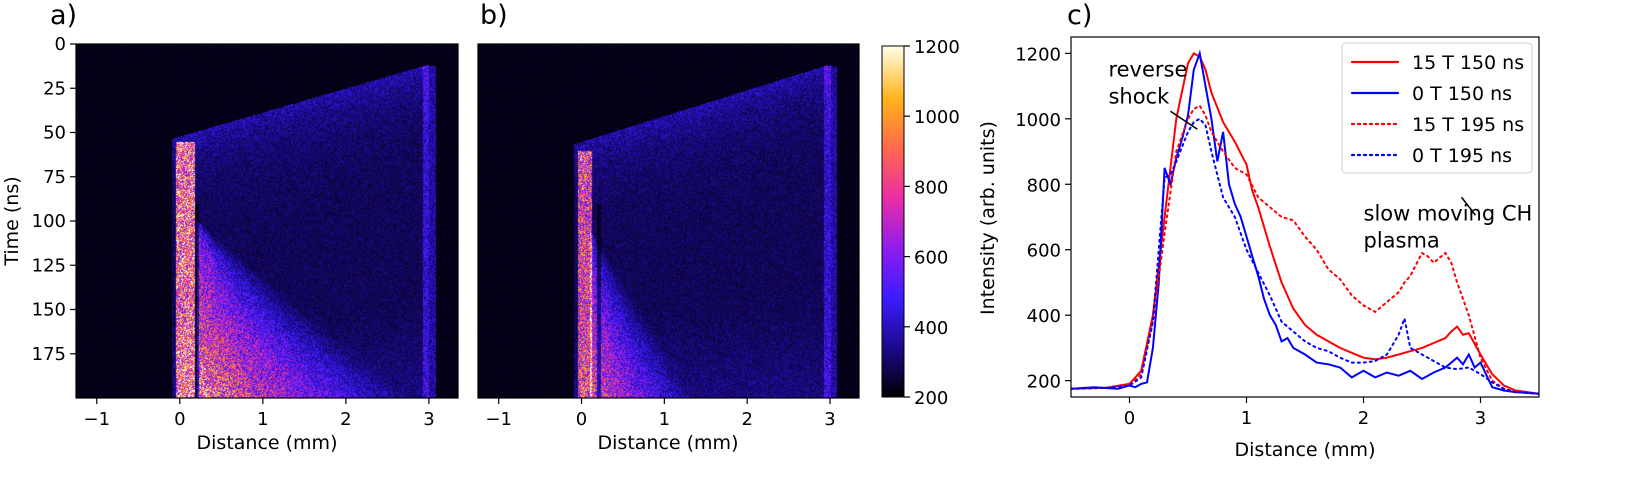 Image resolution: width=1645 pixels, height=483 pixels. What do you see at coordinates (931, 258) in the screenshot?
I see `colorbar-tick-label: 600` at bounding box center [931, 258].